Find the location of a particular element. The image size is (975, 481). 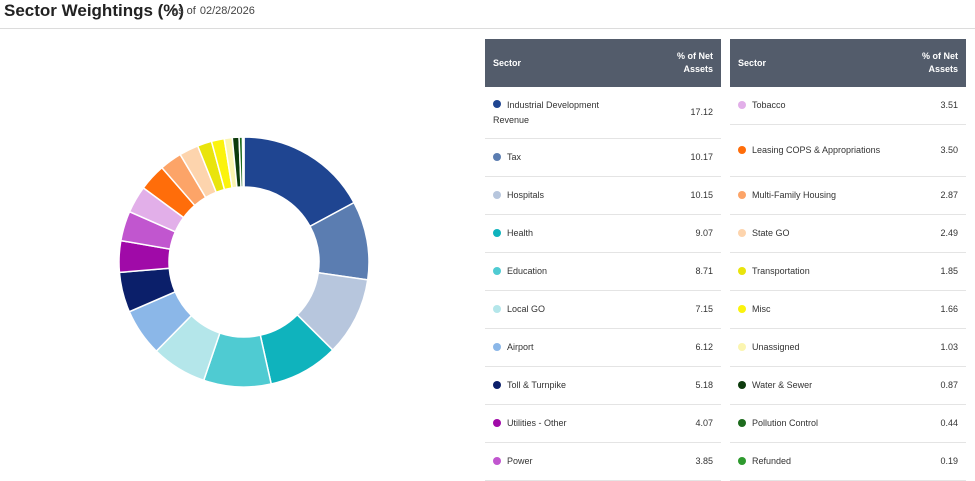

sector-cell: Leasing COPS & Appropriations is located at coordinates (810, 150).